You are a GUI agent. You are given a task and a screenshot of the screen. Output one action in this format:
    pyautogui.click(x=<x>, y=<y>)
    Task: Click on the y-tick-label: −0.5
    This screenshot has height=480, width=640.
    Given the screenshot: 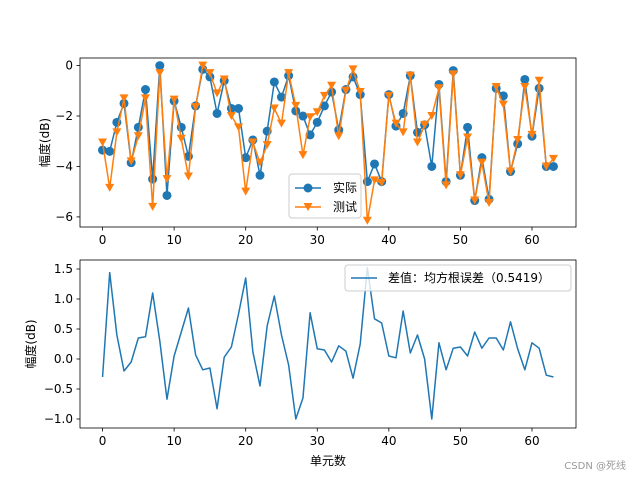 What is the action you would take?
    pyautogui.click(x=58, y=389)
    